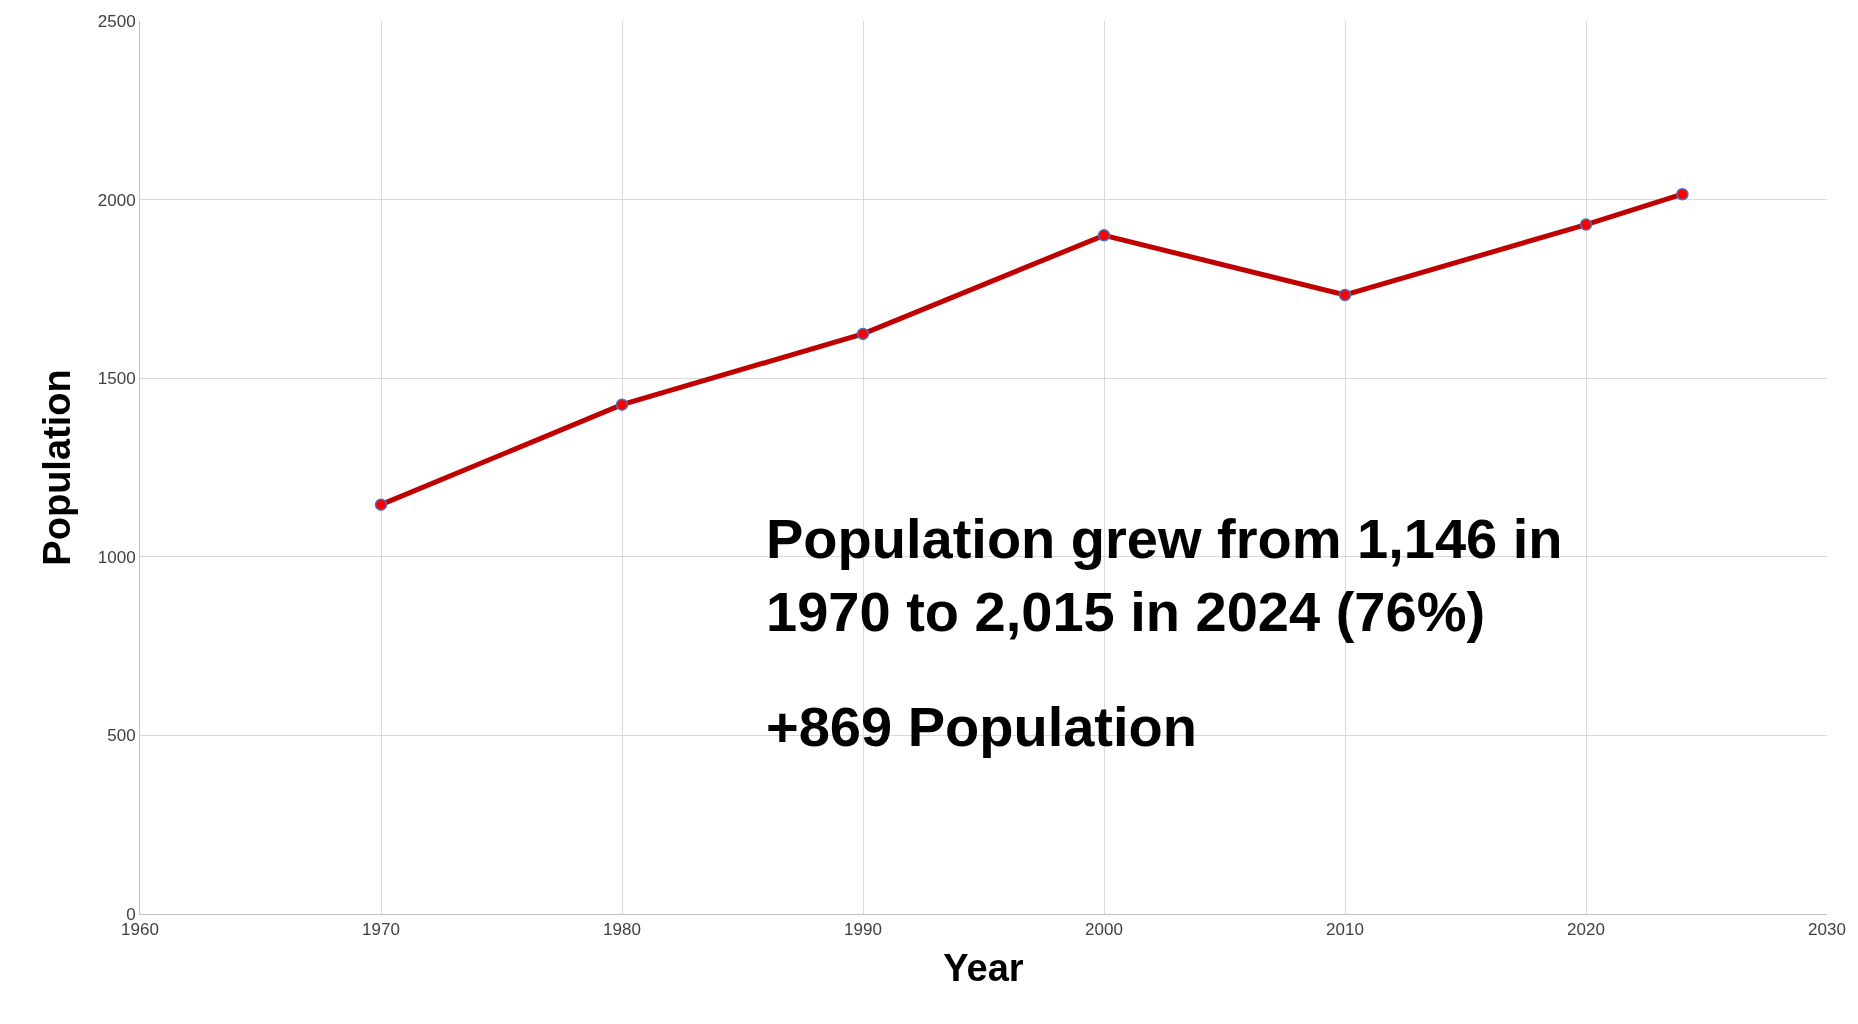 Image resolution: width=1858 pixels, height=1024 pixels. I want to click on annotation: +869 Population, so click(981, 726).